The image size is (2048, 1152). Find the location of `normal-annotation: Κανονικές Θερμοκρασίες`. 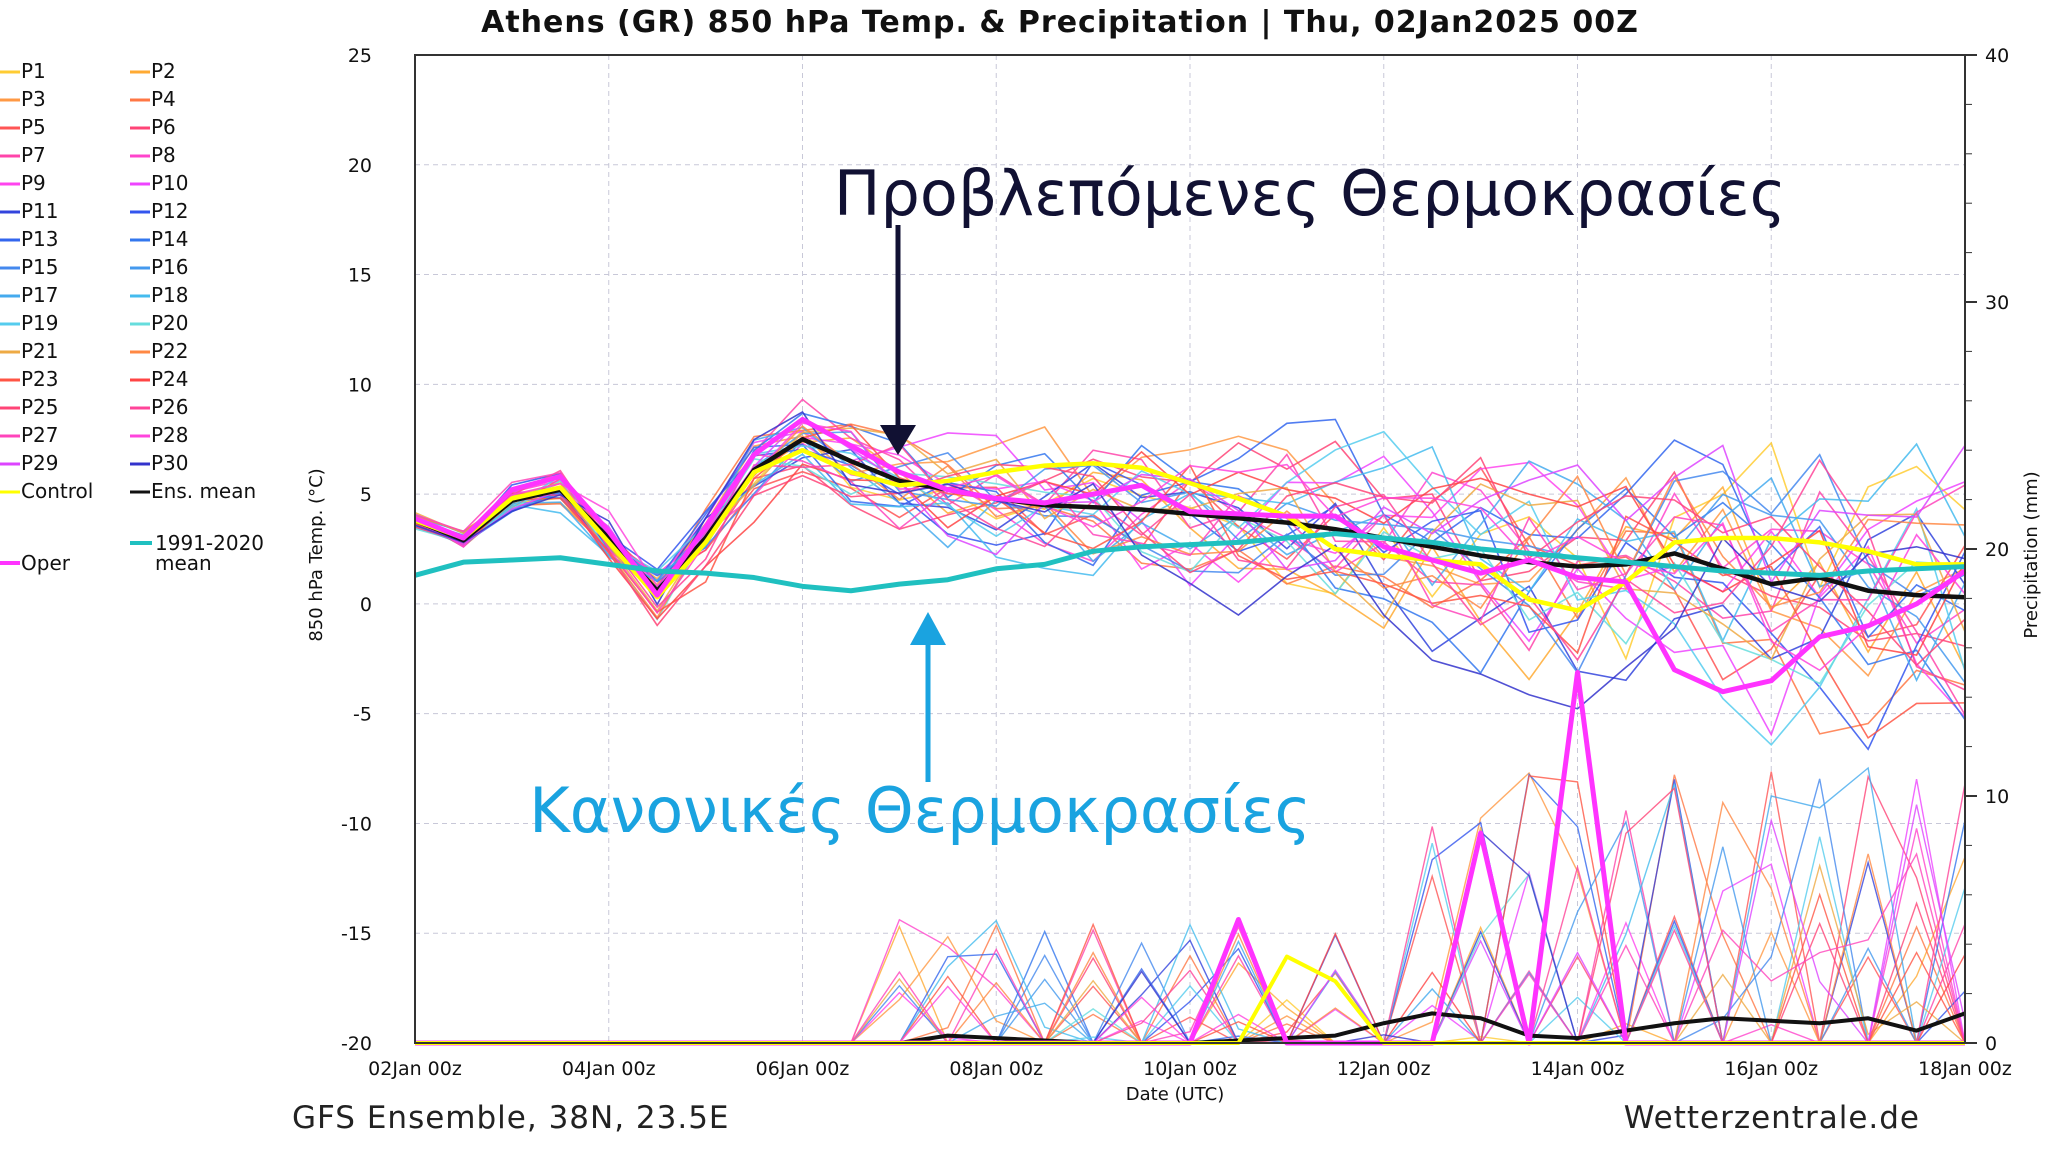

normal-annotation: Κανονικές Θερμοκρασίες is located at coordinates (920, 810).